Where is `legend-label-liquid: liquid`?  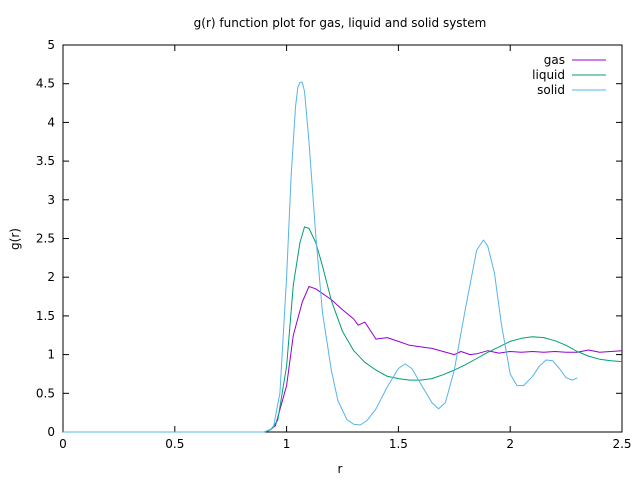 legend-label-liquid: liquid is located at coordinates (548, 75).